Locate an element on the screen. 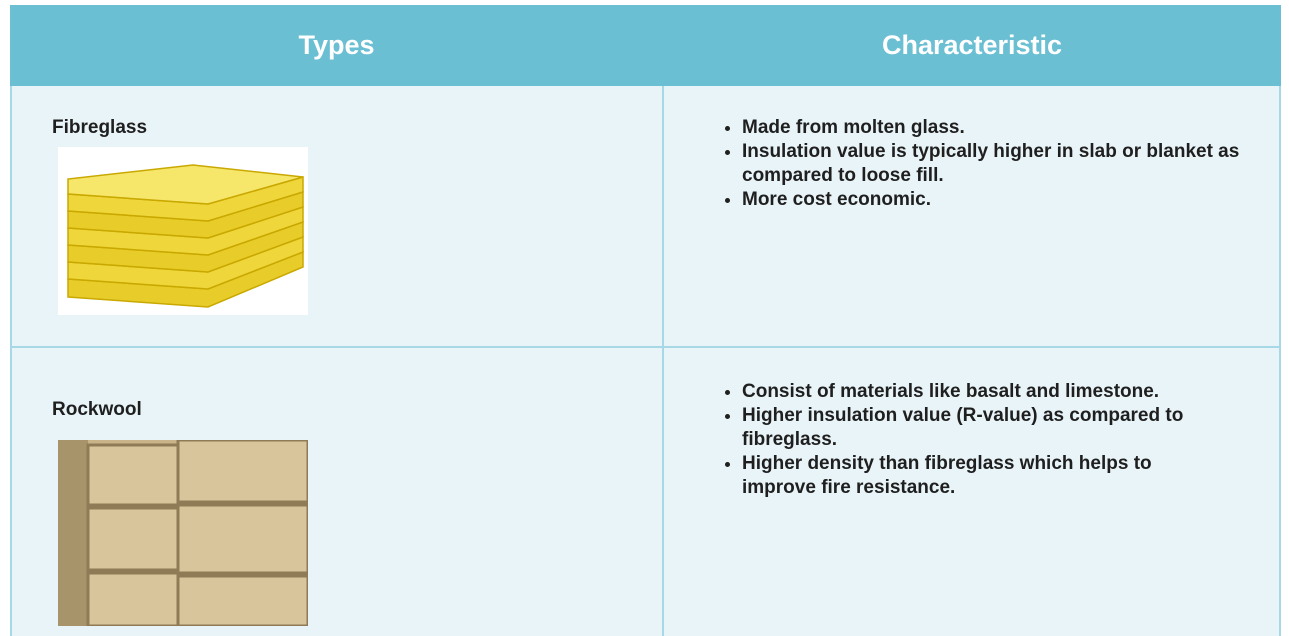  type-label: Fibreglass is located at coordinates (100, 127).